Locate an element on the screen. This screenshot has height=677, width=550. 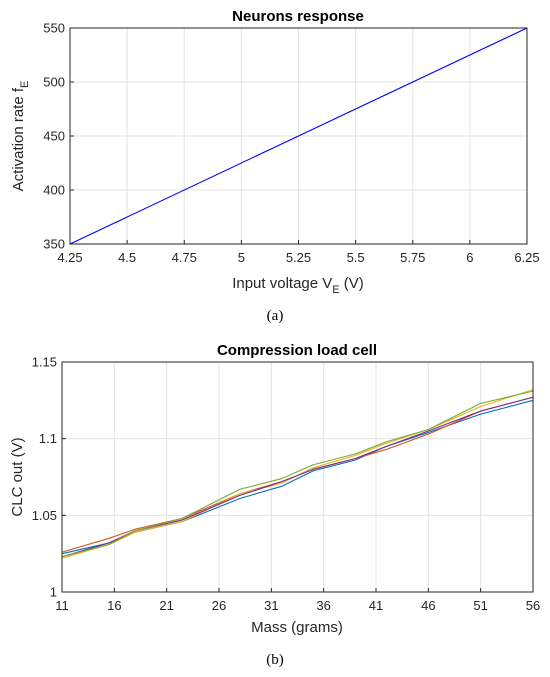
x-tick-label: 11 is located at coordinates (62, 605).